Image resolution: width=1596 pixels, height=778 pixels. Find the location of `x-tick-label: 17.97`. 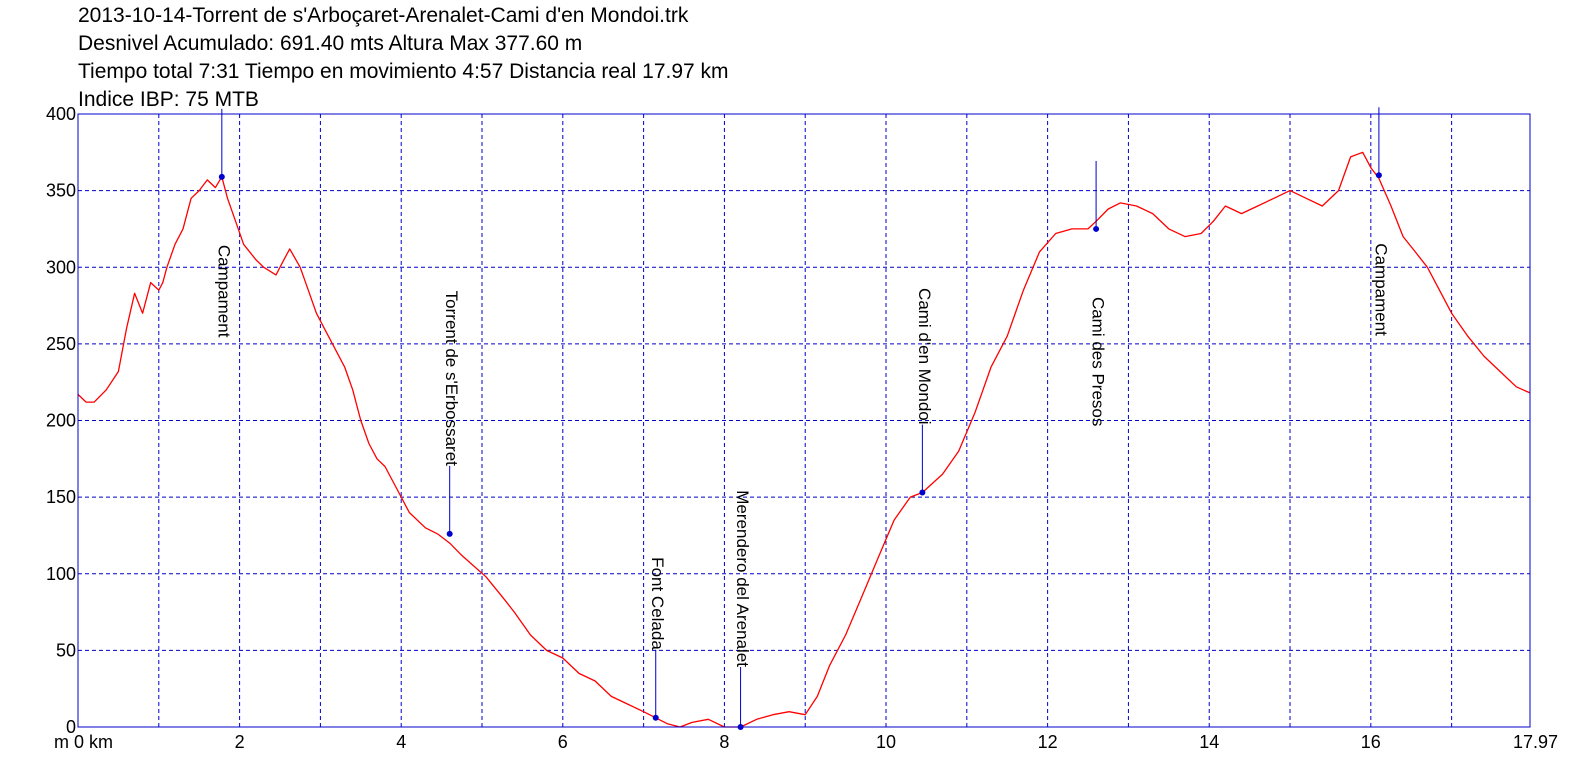

x-tick-label: 17.97 is located at coordinates (1535, 742).